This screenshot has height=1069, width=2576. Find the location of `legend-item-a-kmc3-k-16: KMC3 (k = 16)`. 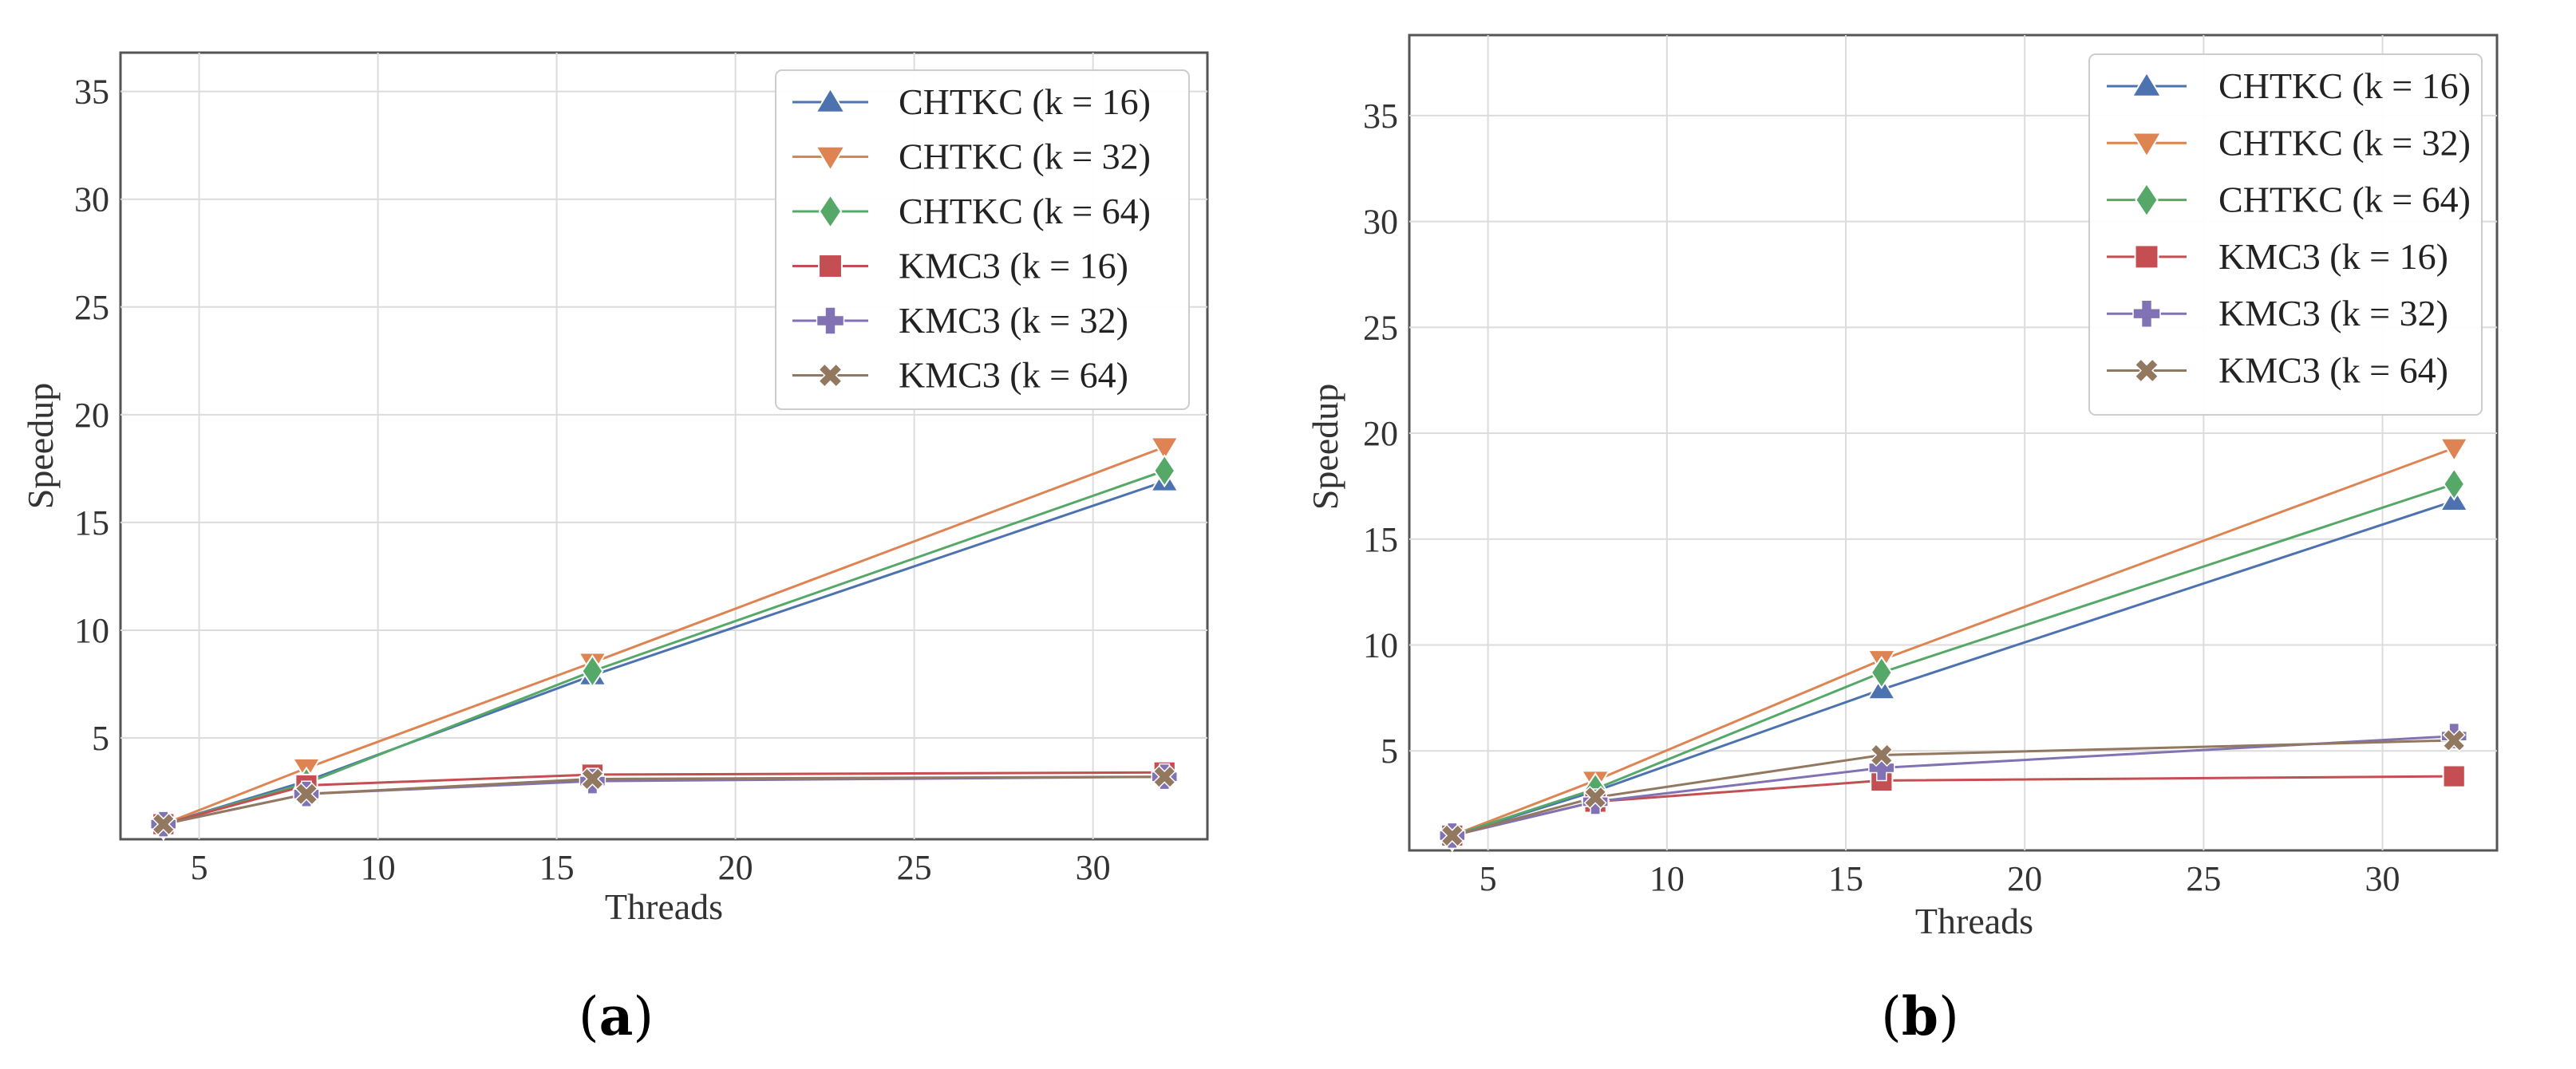

legend-item-a-kmc3-k-16: KMC3 (k = 16) is located at coordinates (960, 266).